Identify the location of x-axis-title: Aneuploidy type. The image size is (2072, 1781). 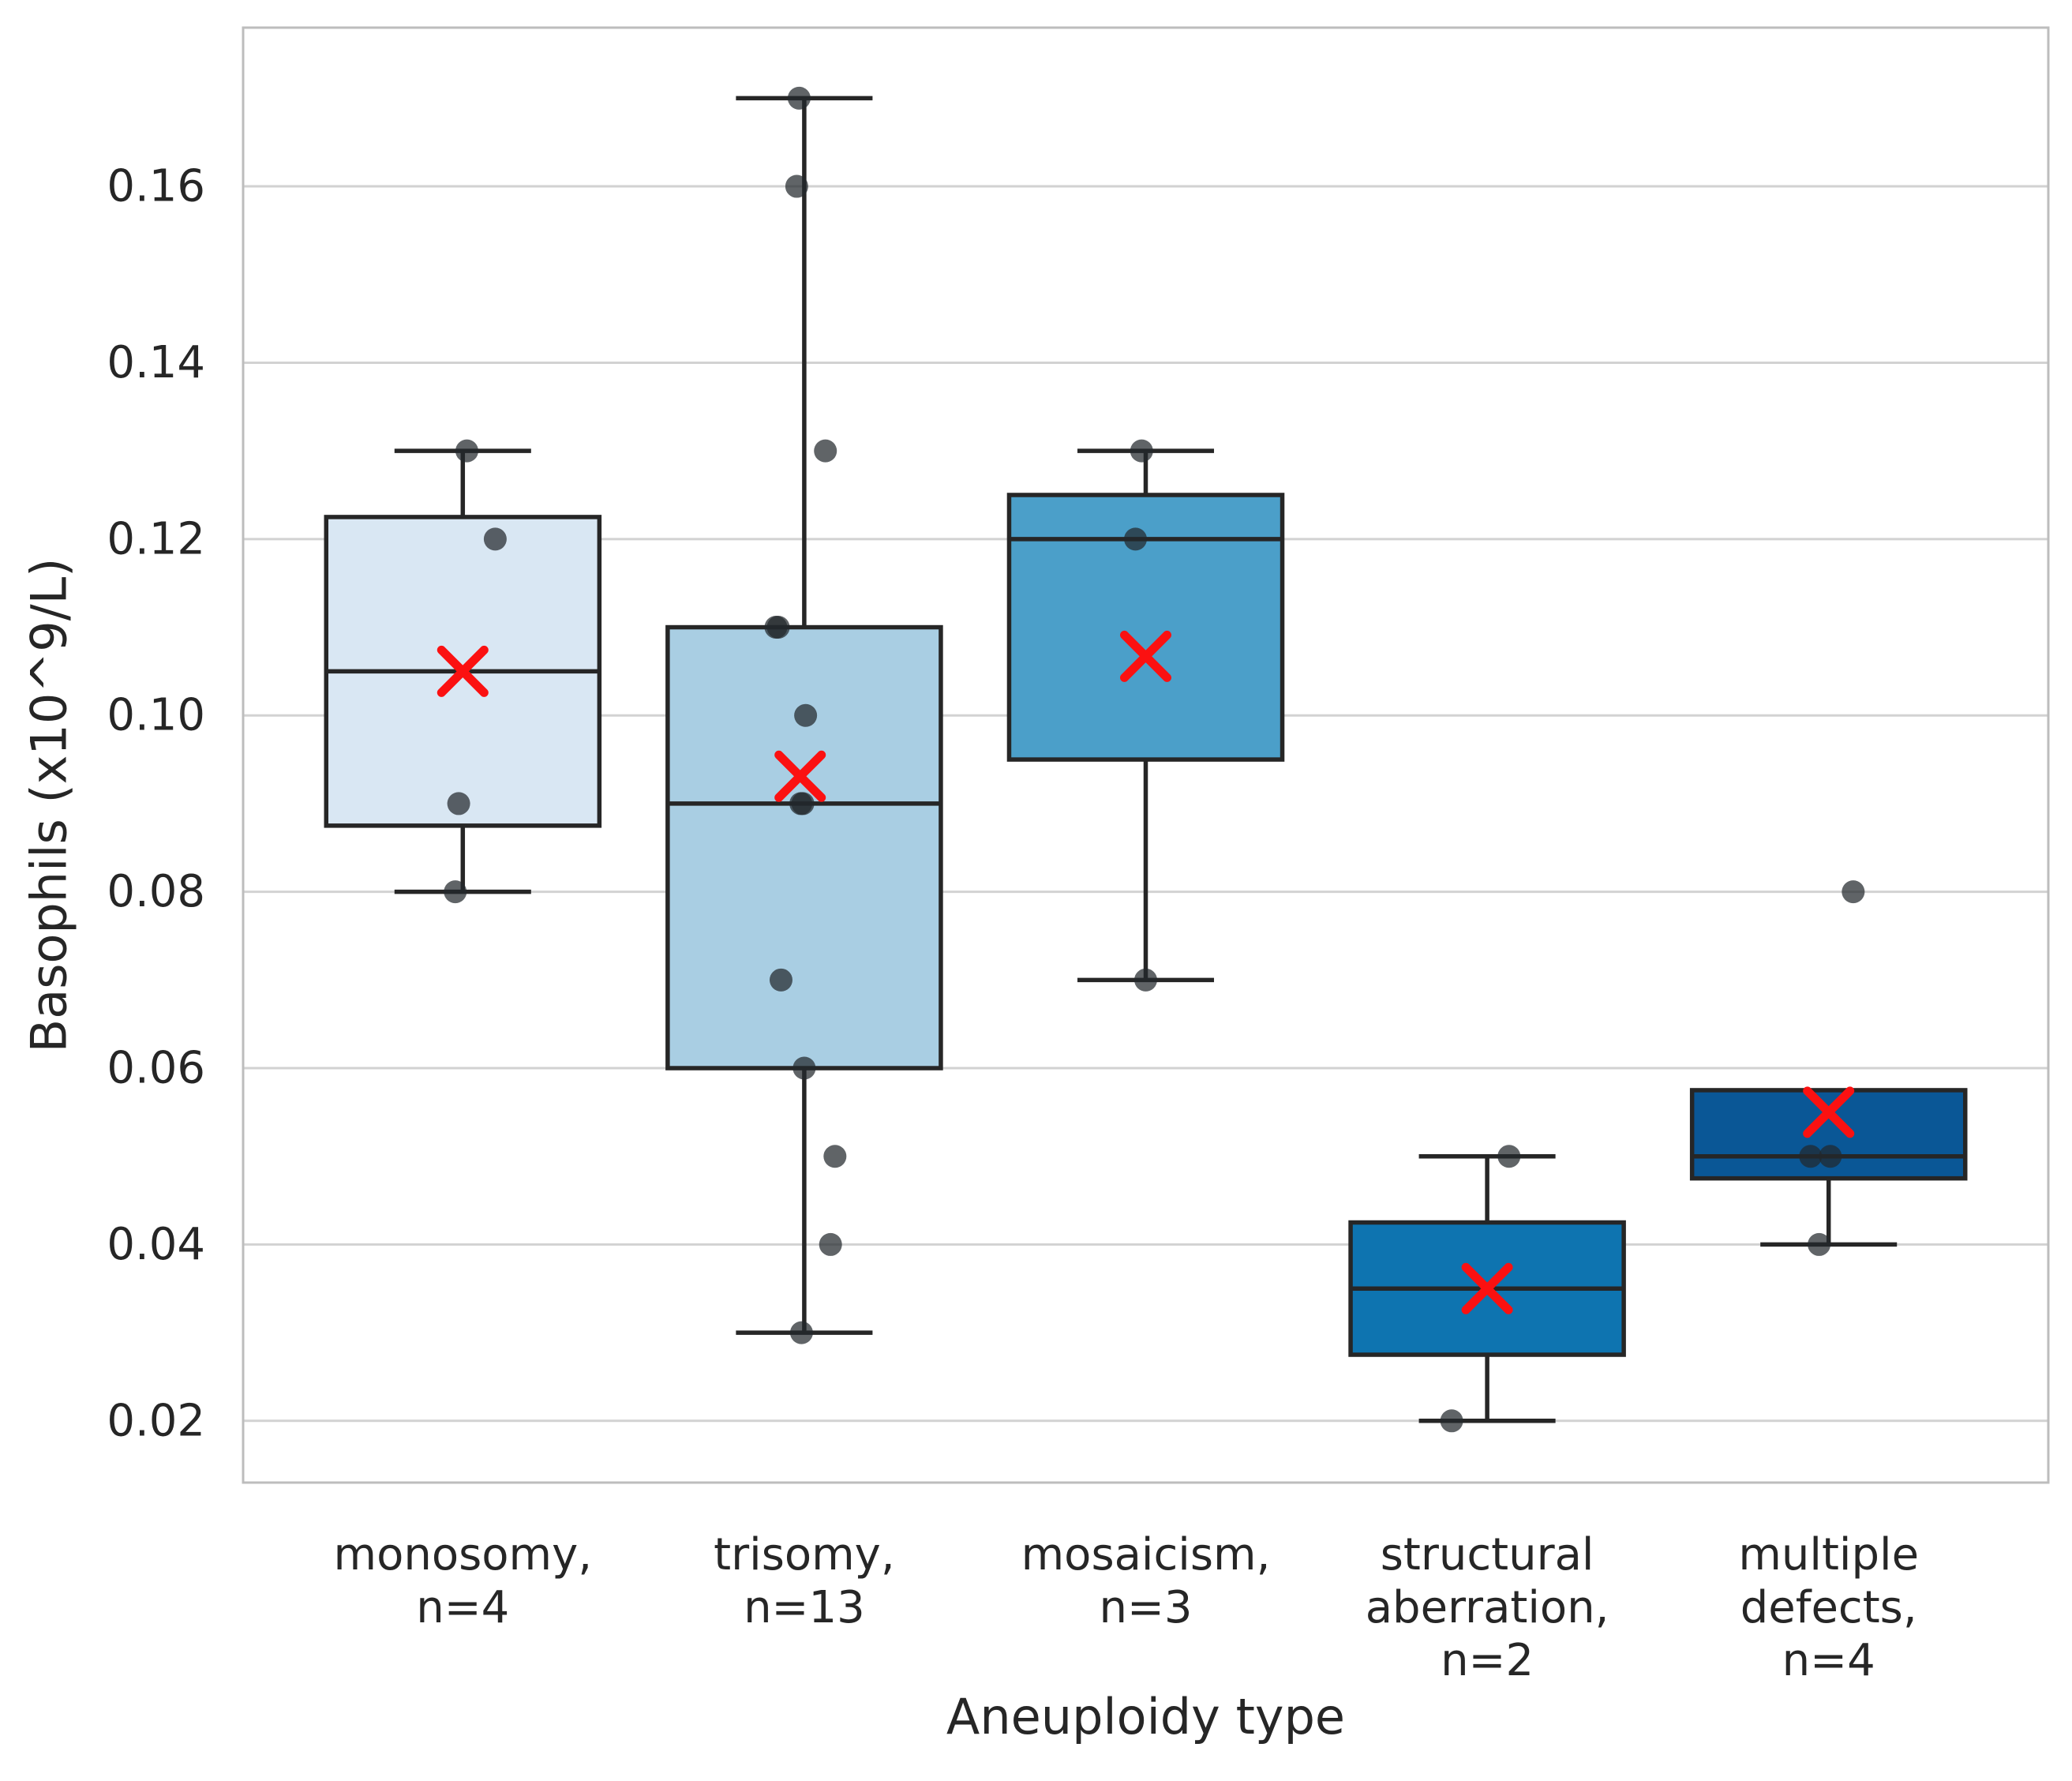
(1146, 1716).